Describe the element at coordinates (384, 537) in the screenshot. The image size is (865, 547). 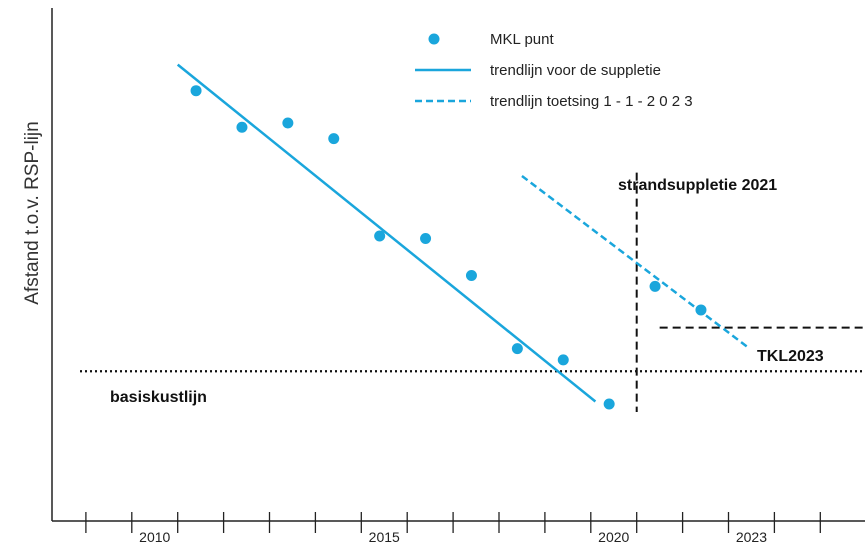
I see `x-tick-label: 2015` at that location.